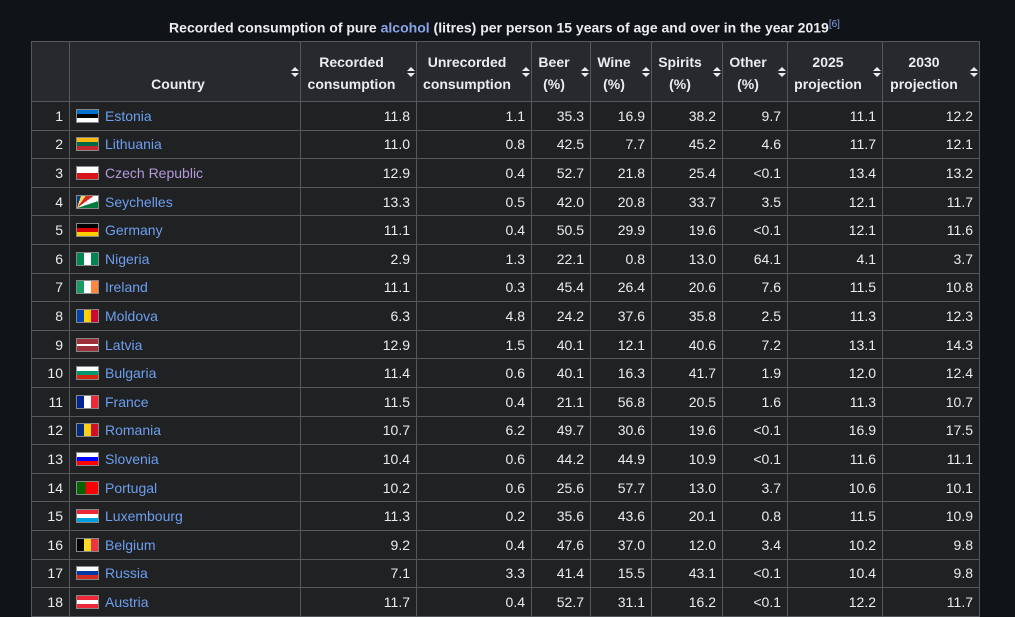 The width and height of the screenshot is (1015, 617). I want to click on country-link: Moldova, so click(131, 315).